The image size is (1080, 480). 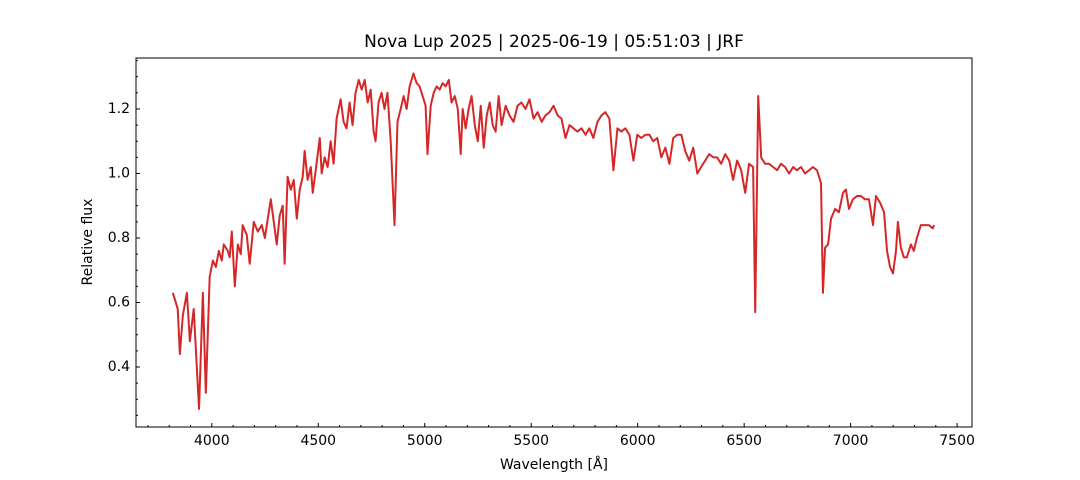 What do you see at coordinates (119, 173) in the screenshot?
I see `y-tick-label: 1.0` at bounding box center [119, 173].